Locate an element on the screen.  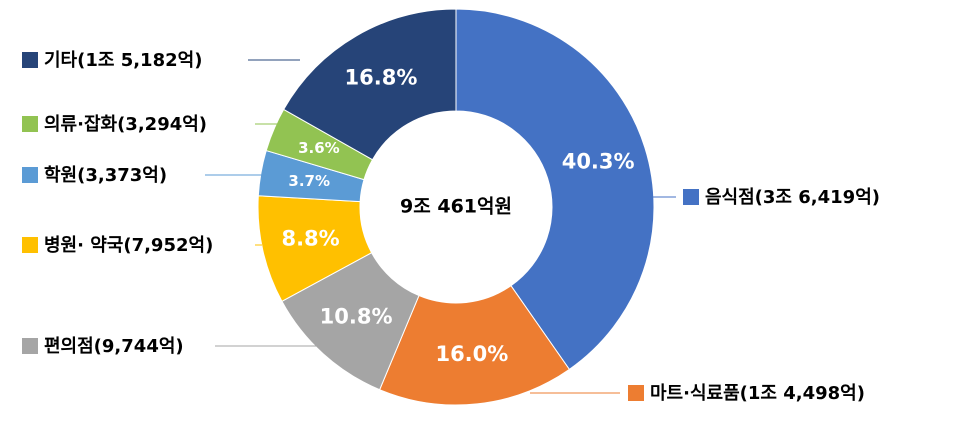
value-label: 3.6% is located at coordinates (319, 148).